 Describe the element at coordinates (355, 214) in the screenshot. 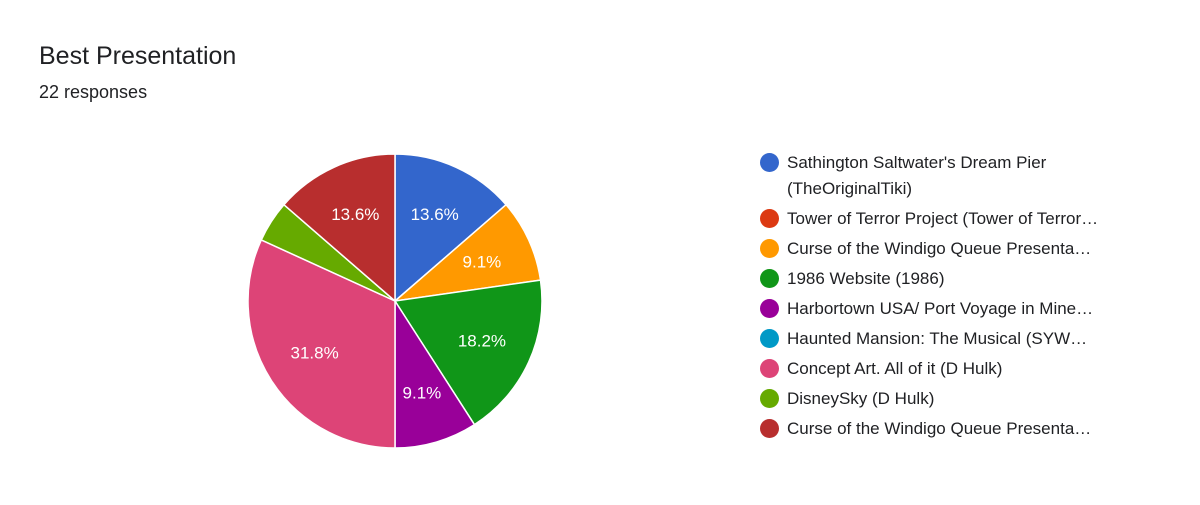

I see `pie-slice-label-8: 13.6%` at that location.